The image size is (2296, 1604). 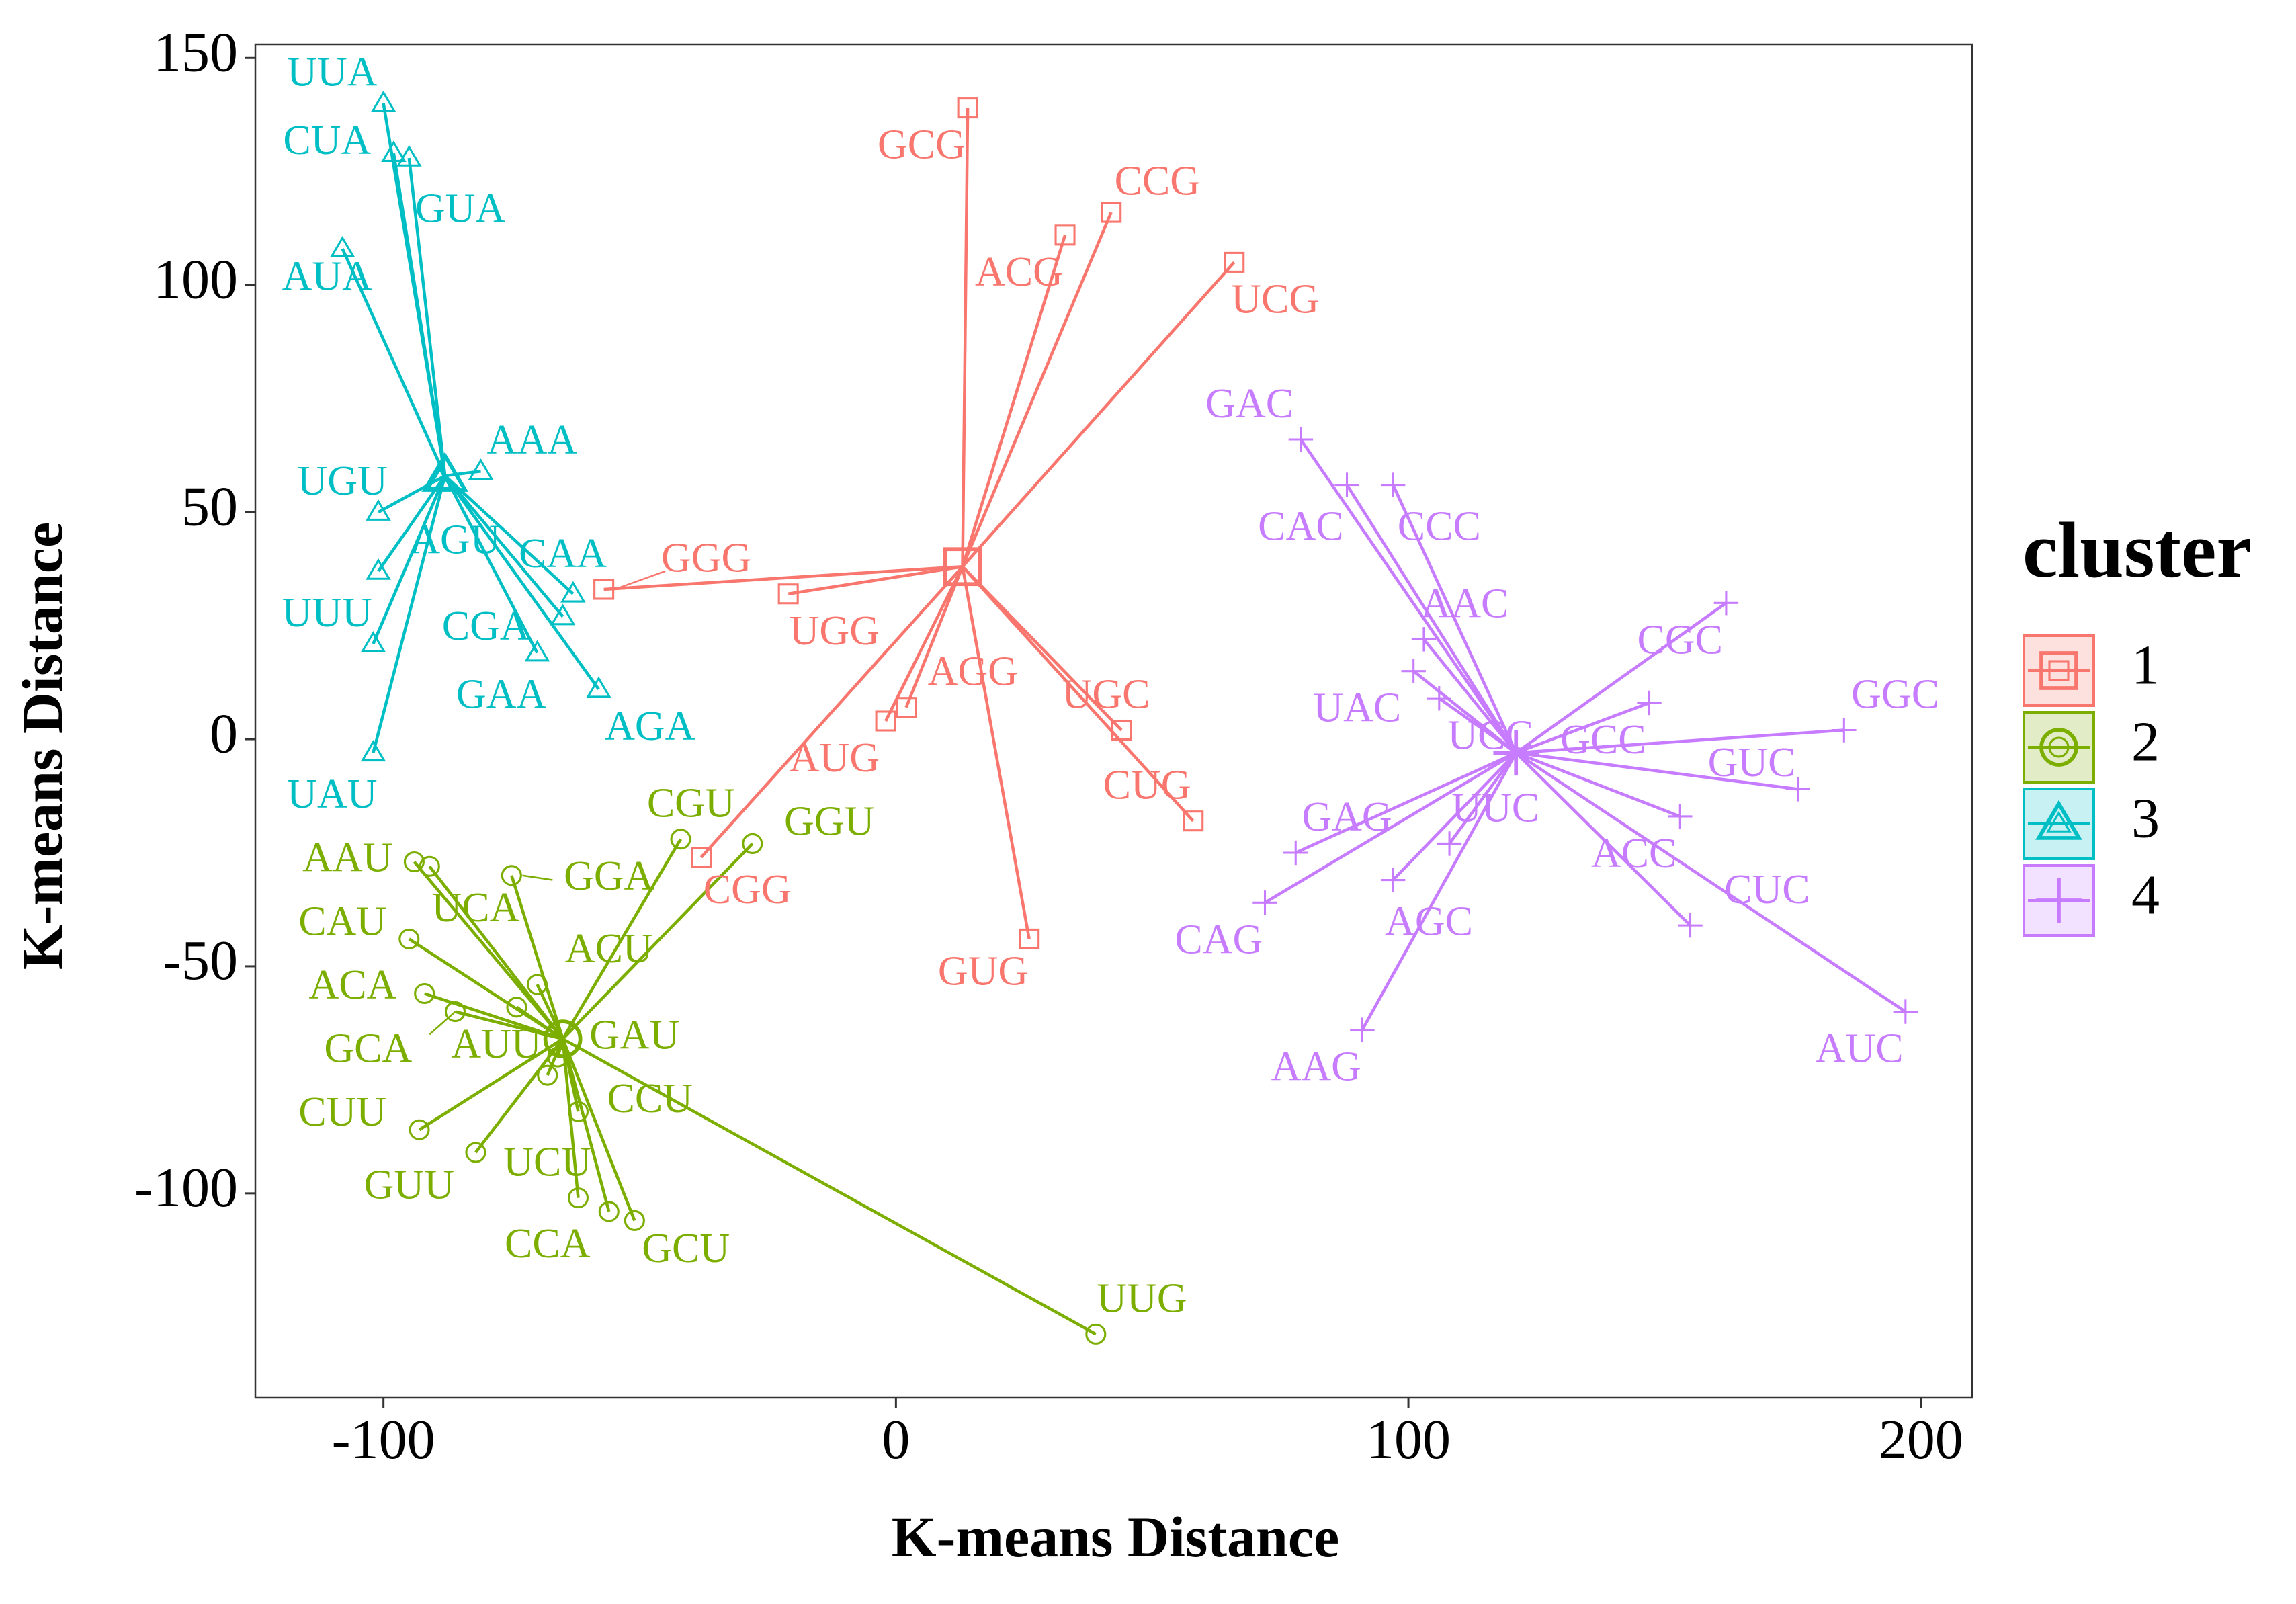 What do you see at coordinates (1065, 235) in the screenshot?
I see `point-ACG` at bounding box center [1065, 235].